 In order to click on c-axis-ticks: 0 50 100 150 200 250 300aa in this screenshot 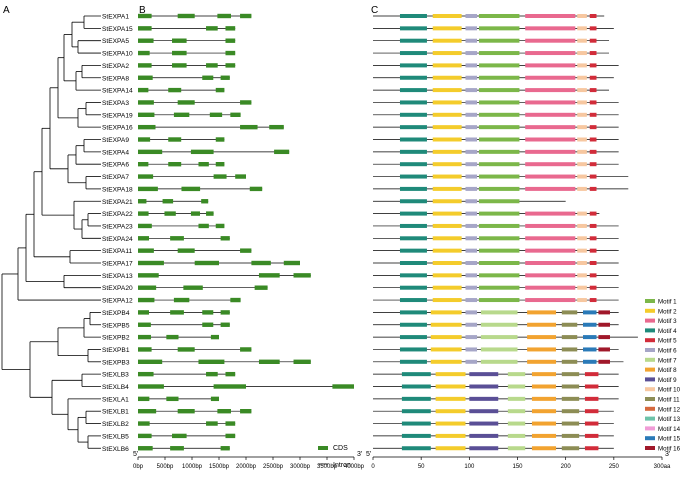, I will do `click(521, 463)`.